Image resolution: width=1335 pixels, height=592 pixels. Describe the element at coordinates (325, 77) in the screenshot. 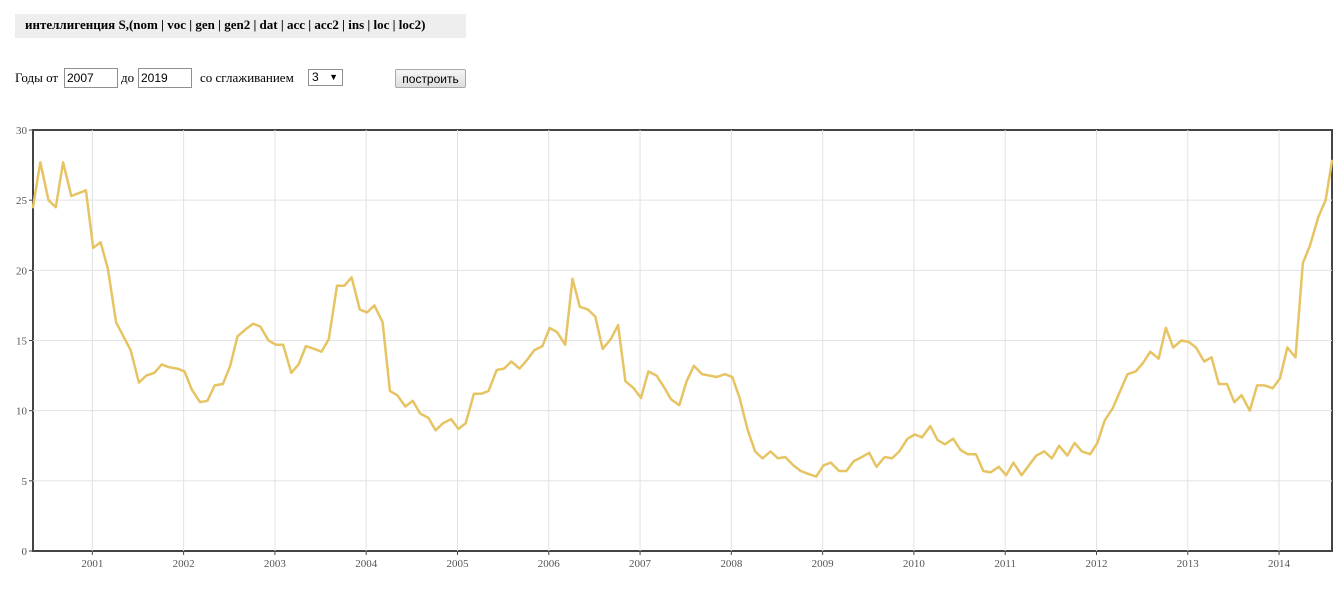

I see `smoothing-select: 3 ▼` at that location.